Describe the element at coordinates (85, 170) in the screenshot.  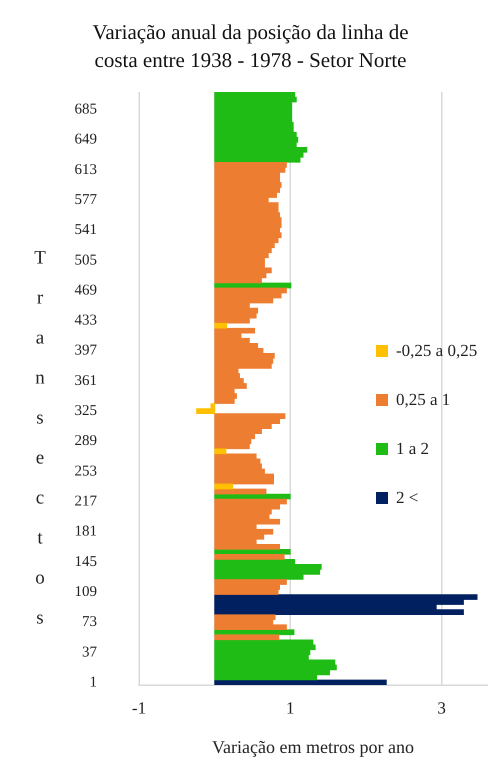
I see `y-tick-label: 613` at that location.